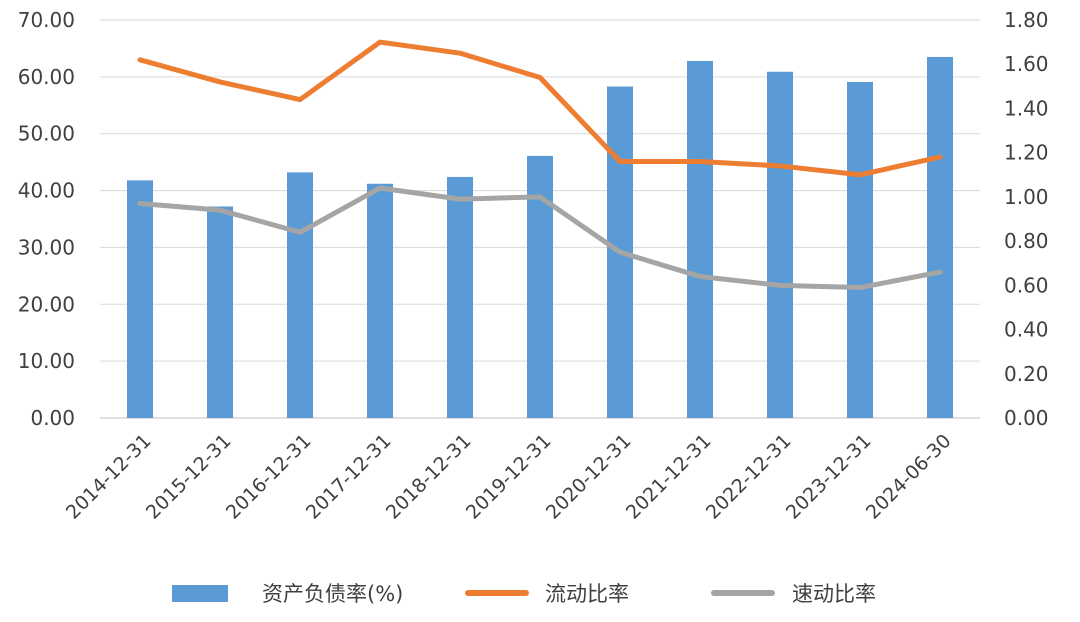  Describe the element at coordinates (429, 477) in the screenshot. I see `x-tick-label: 2018-12-31` at that location.